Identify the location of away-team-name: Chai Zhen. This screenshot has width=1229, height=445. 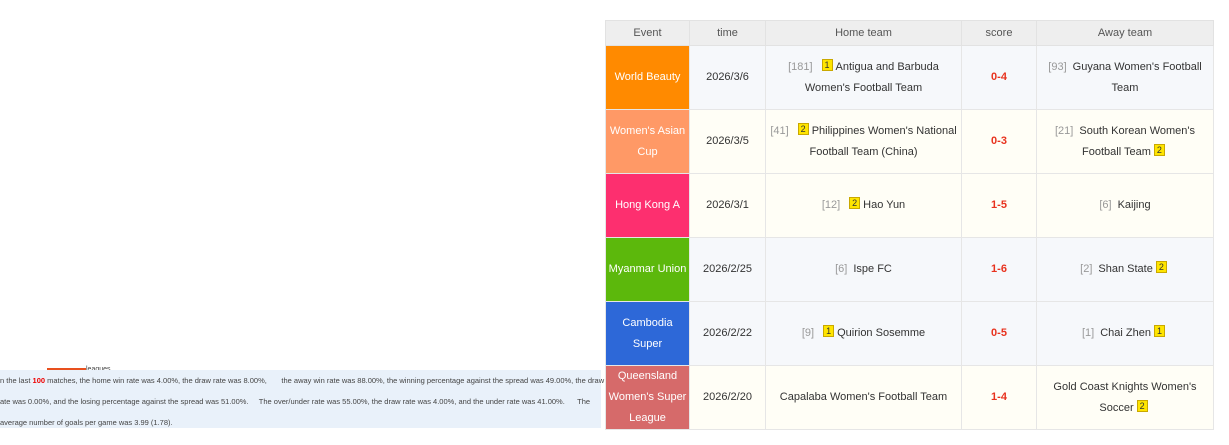
(1125, 333).